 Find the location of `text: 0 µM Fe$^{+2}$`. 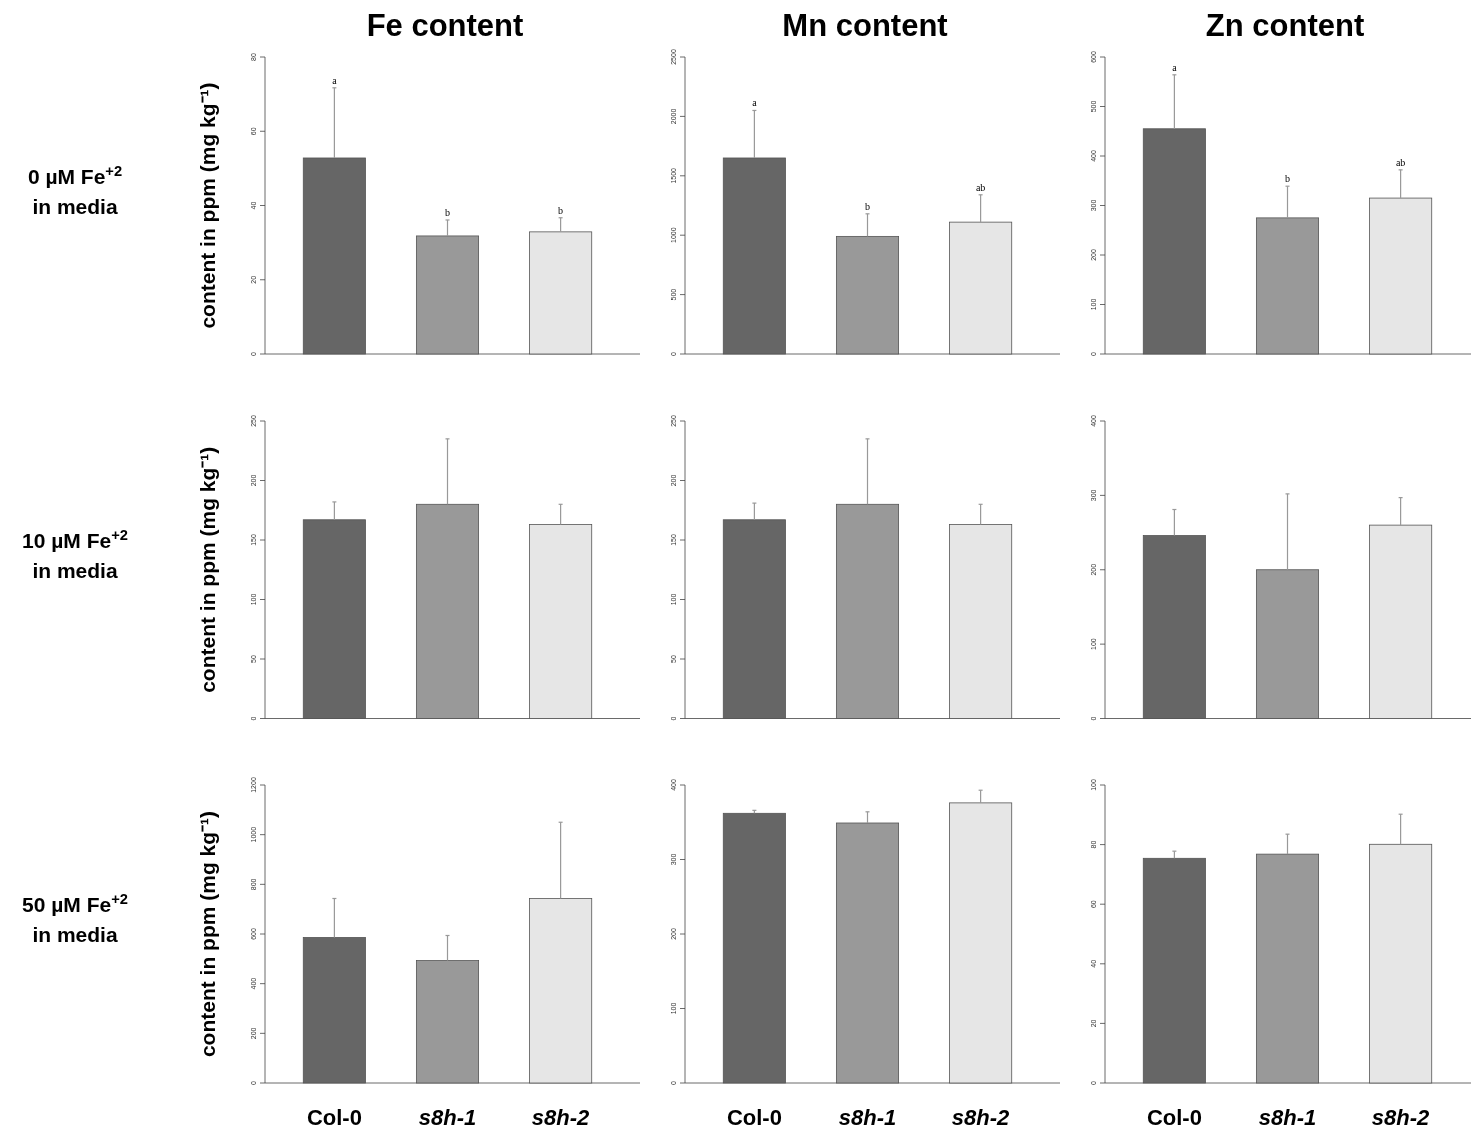

text: 0 µM Fe$^{+2}$ is located at coordinates (75, 175).